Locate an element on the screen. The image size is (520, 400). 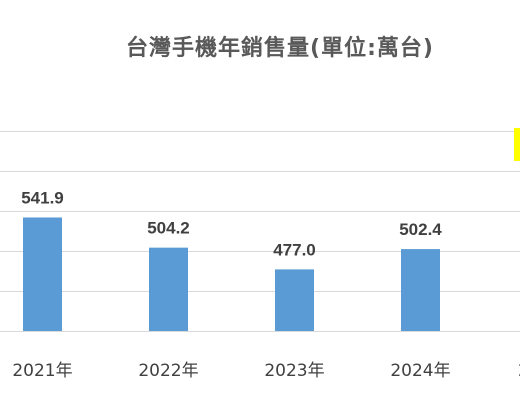
data-label-2: 477.0 is located at coordinates (294, 249).